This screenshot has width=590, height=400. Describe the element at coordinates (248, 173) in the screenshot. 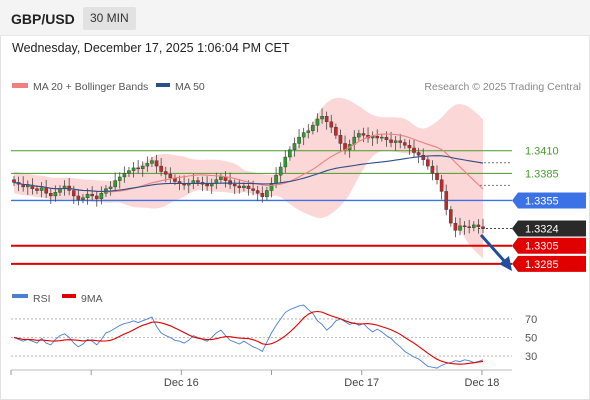

I see `ma50-line` at that location.